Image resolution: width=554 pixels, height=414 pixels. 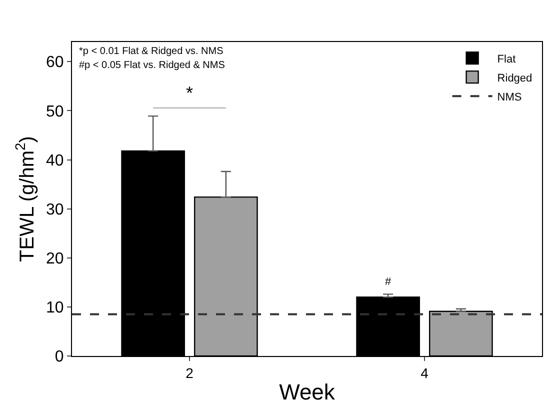 I want to click on legend-label: Flat, so click(x=506, y=59).